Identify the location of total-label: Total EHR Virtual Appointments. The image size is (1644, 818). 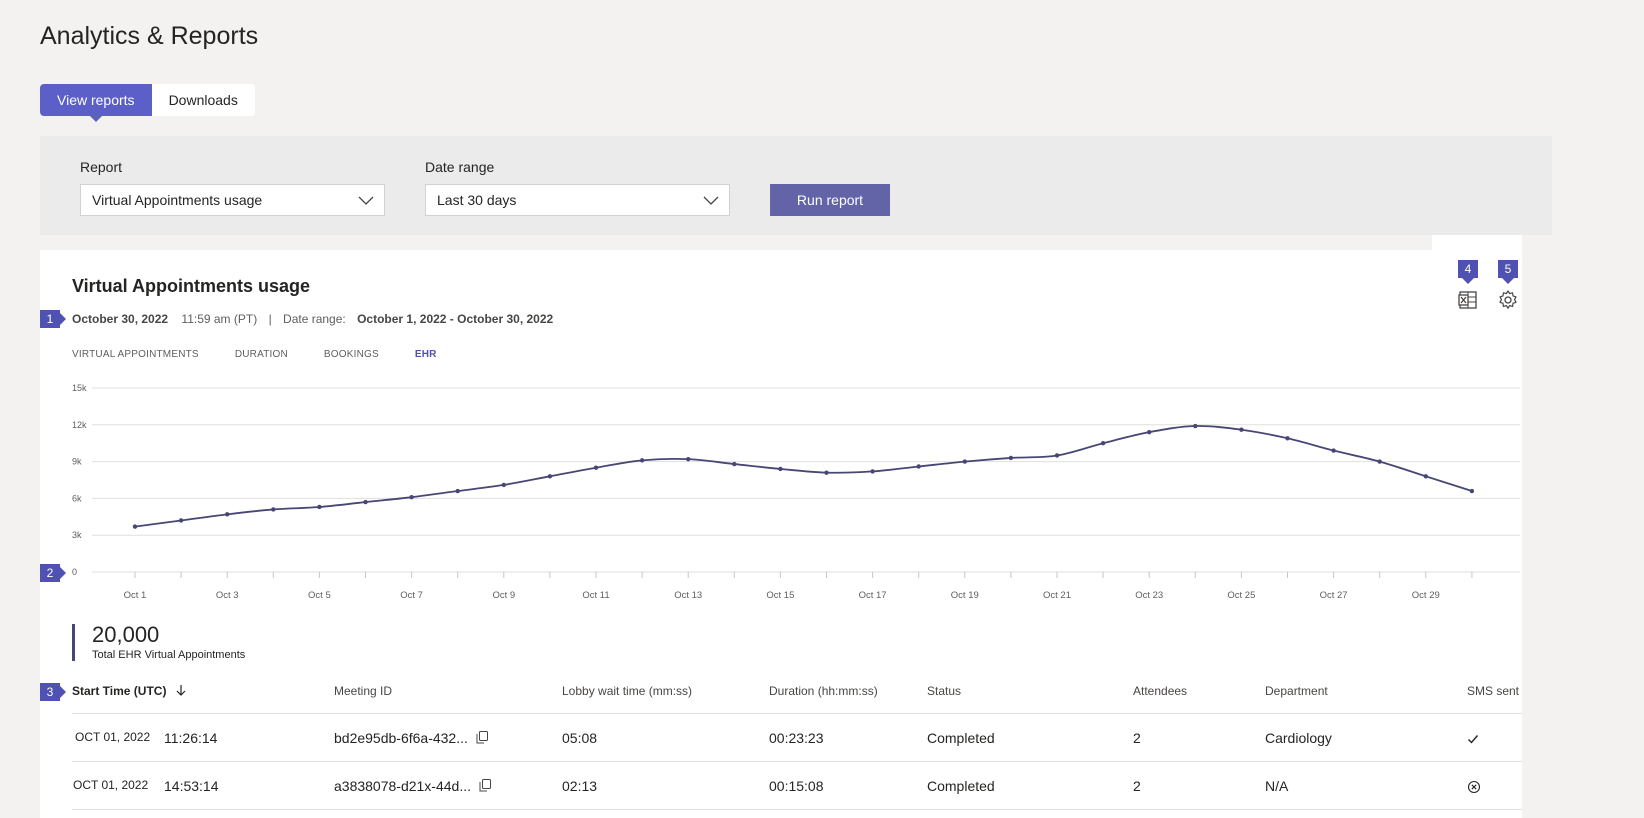
(169, 655).